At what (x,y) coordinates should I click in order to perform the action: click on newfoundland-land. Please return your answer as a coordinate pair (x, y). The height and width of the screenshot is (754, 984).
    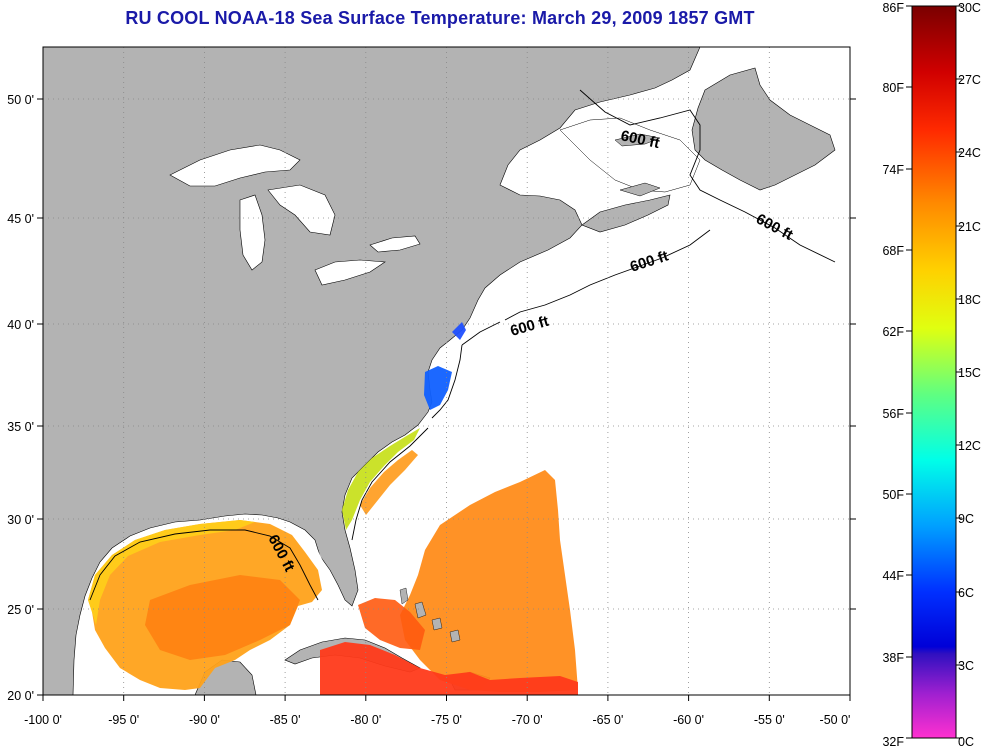
    Looking at the image, I should click on (763, 129).